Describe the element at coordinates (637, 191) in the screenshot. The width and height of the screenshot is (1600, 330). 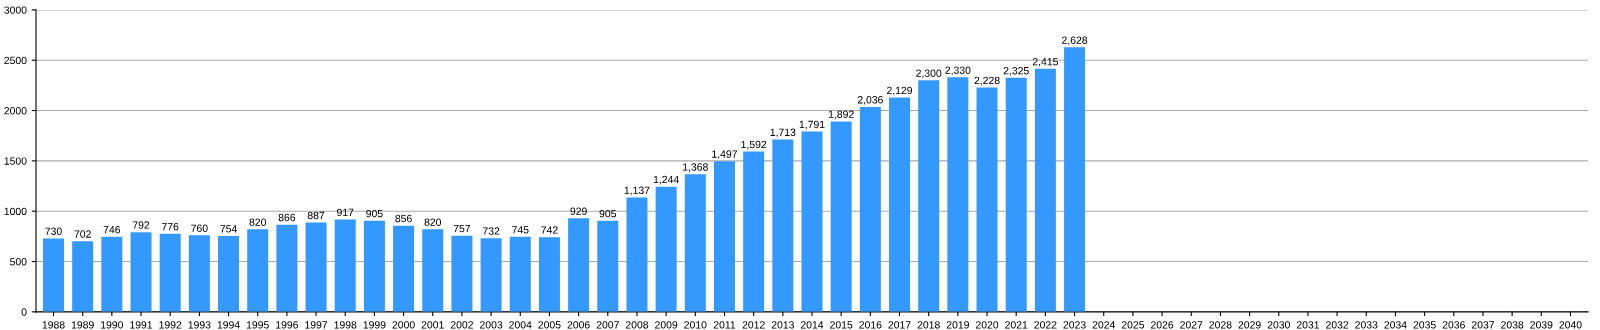
I see `data-label: 1,137` at that location.